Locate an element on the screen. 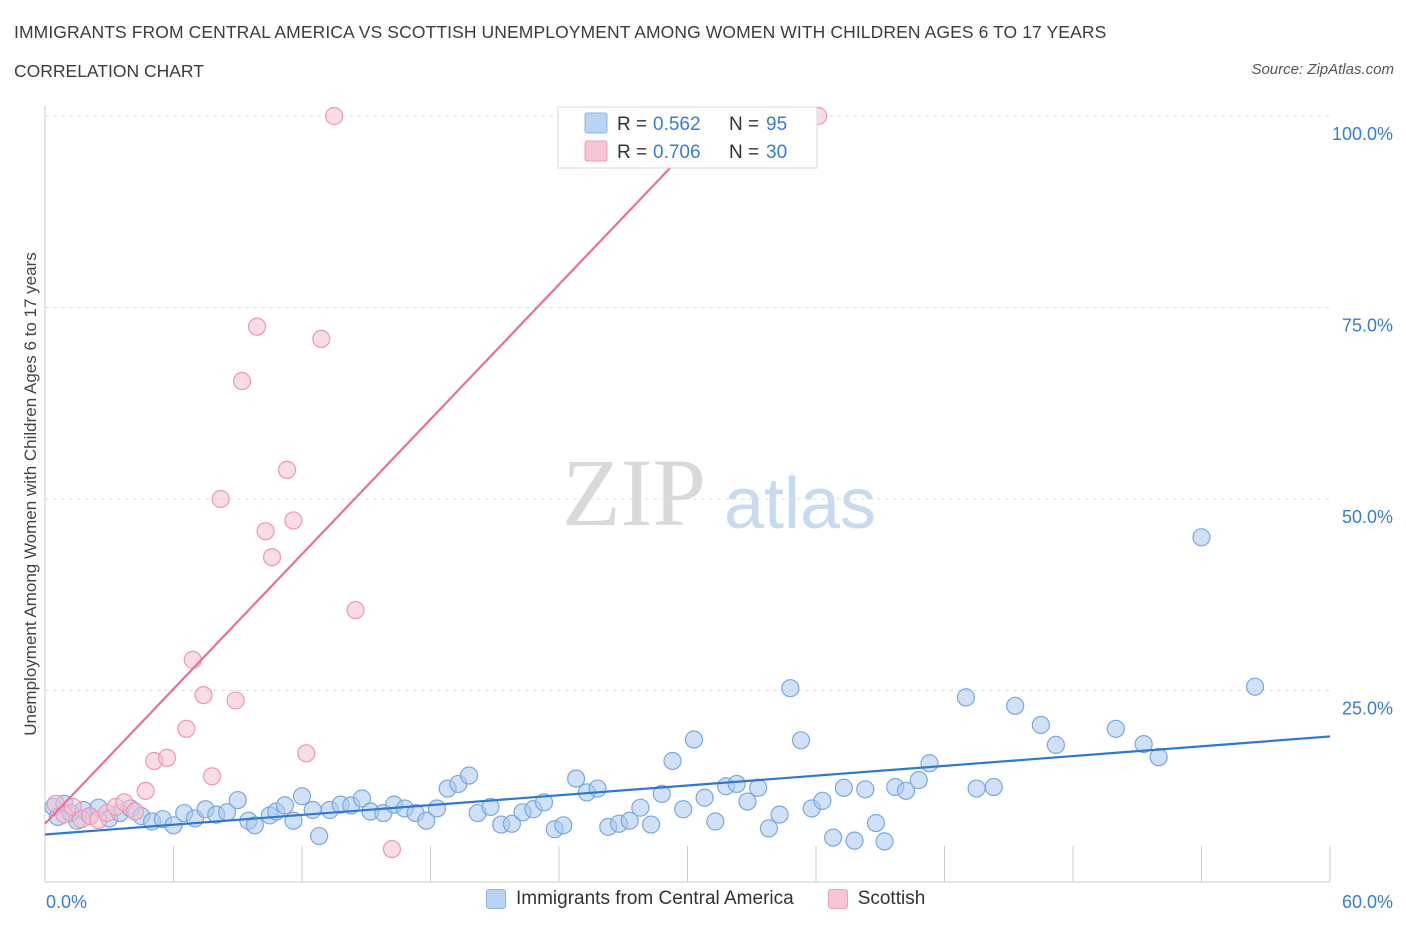 The width and height of the screenshot is (1406, 930). legend-item-scottish: Scottish is located at coordinates (876, 899).